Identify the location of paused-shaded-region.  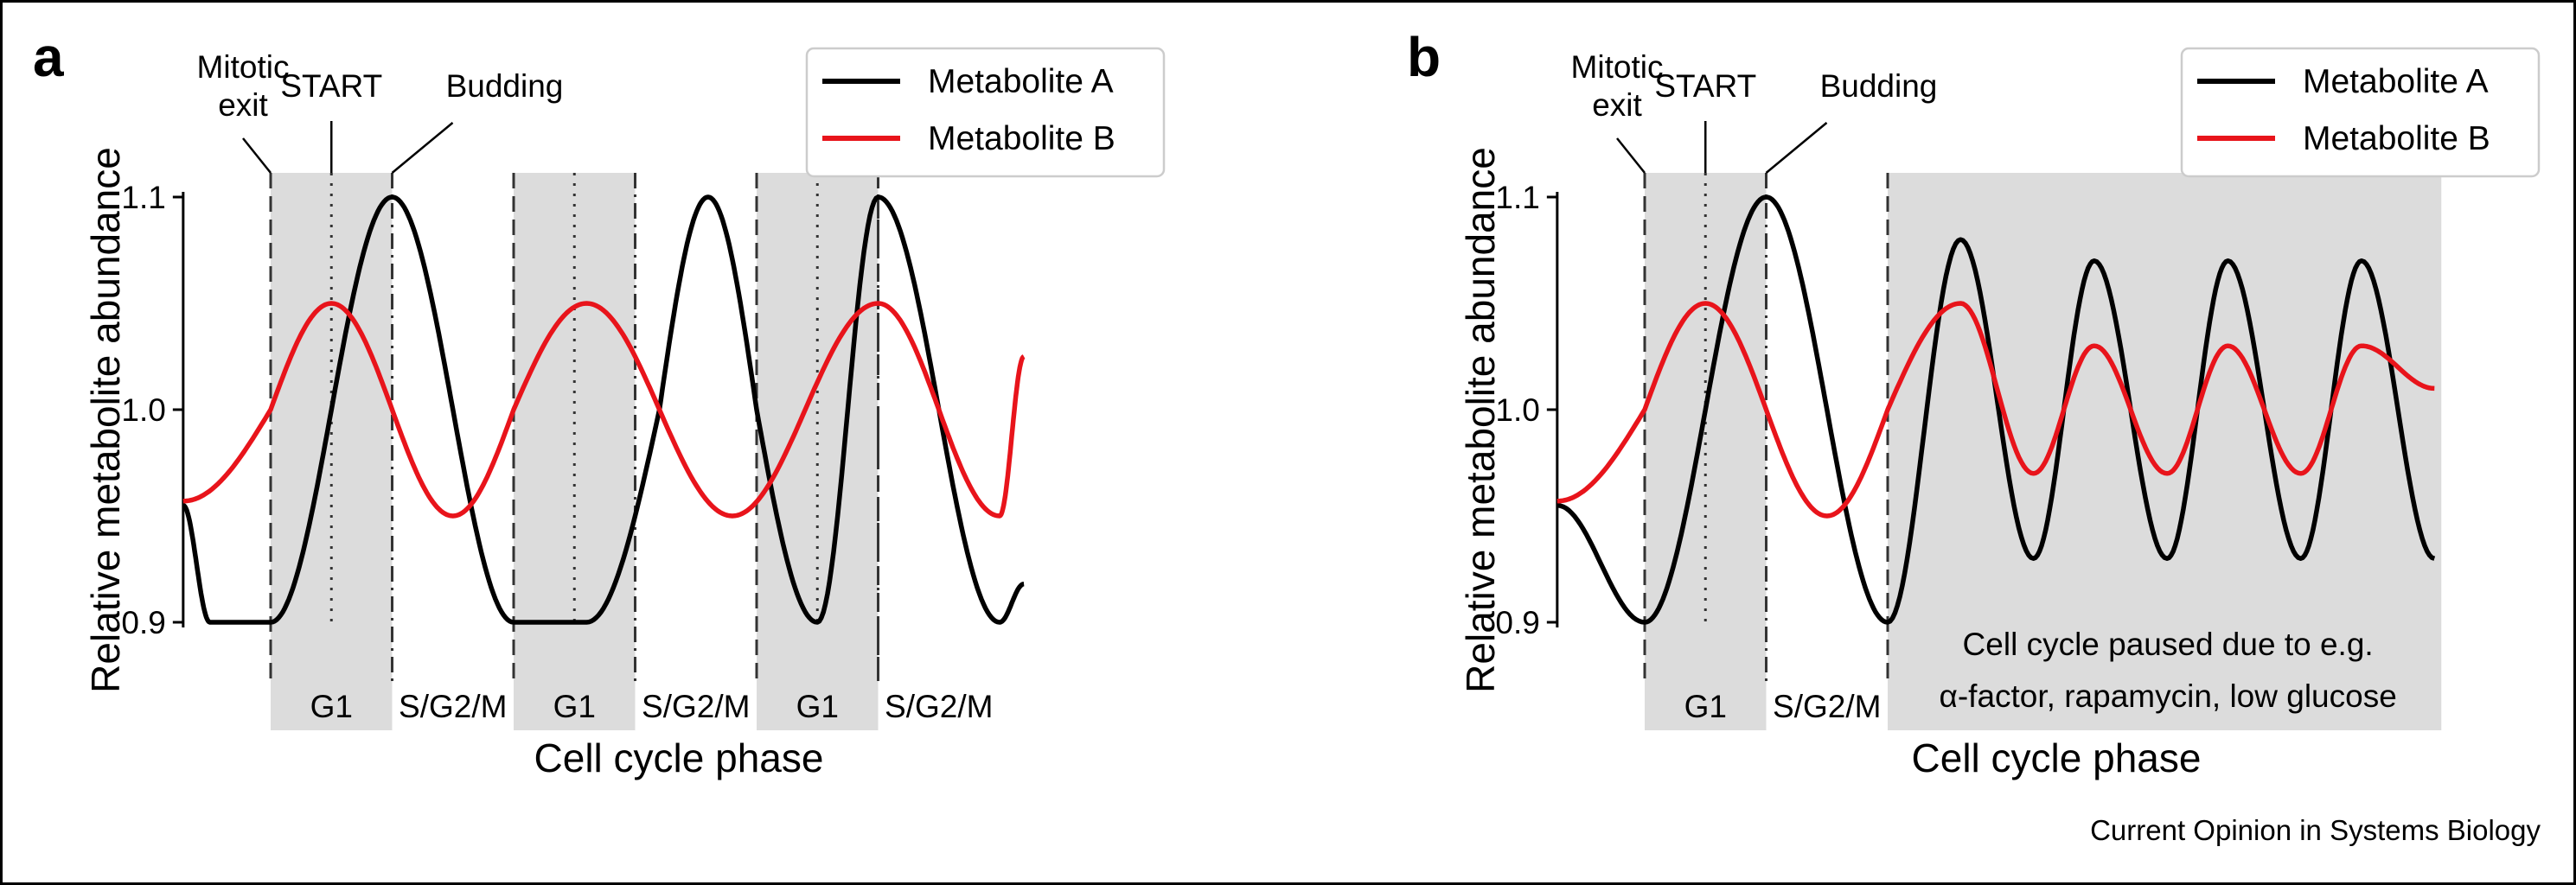
(2165, 452).